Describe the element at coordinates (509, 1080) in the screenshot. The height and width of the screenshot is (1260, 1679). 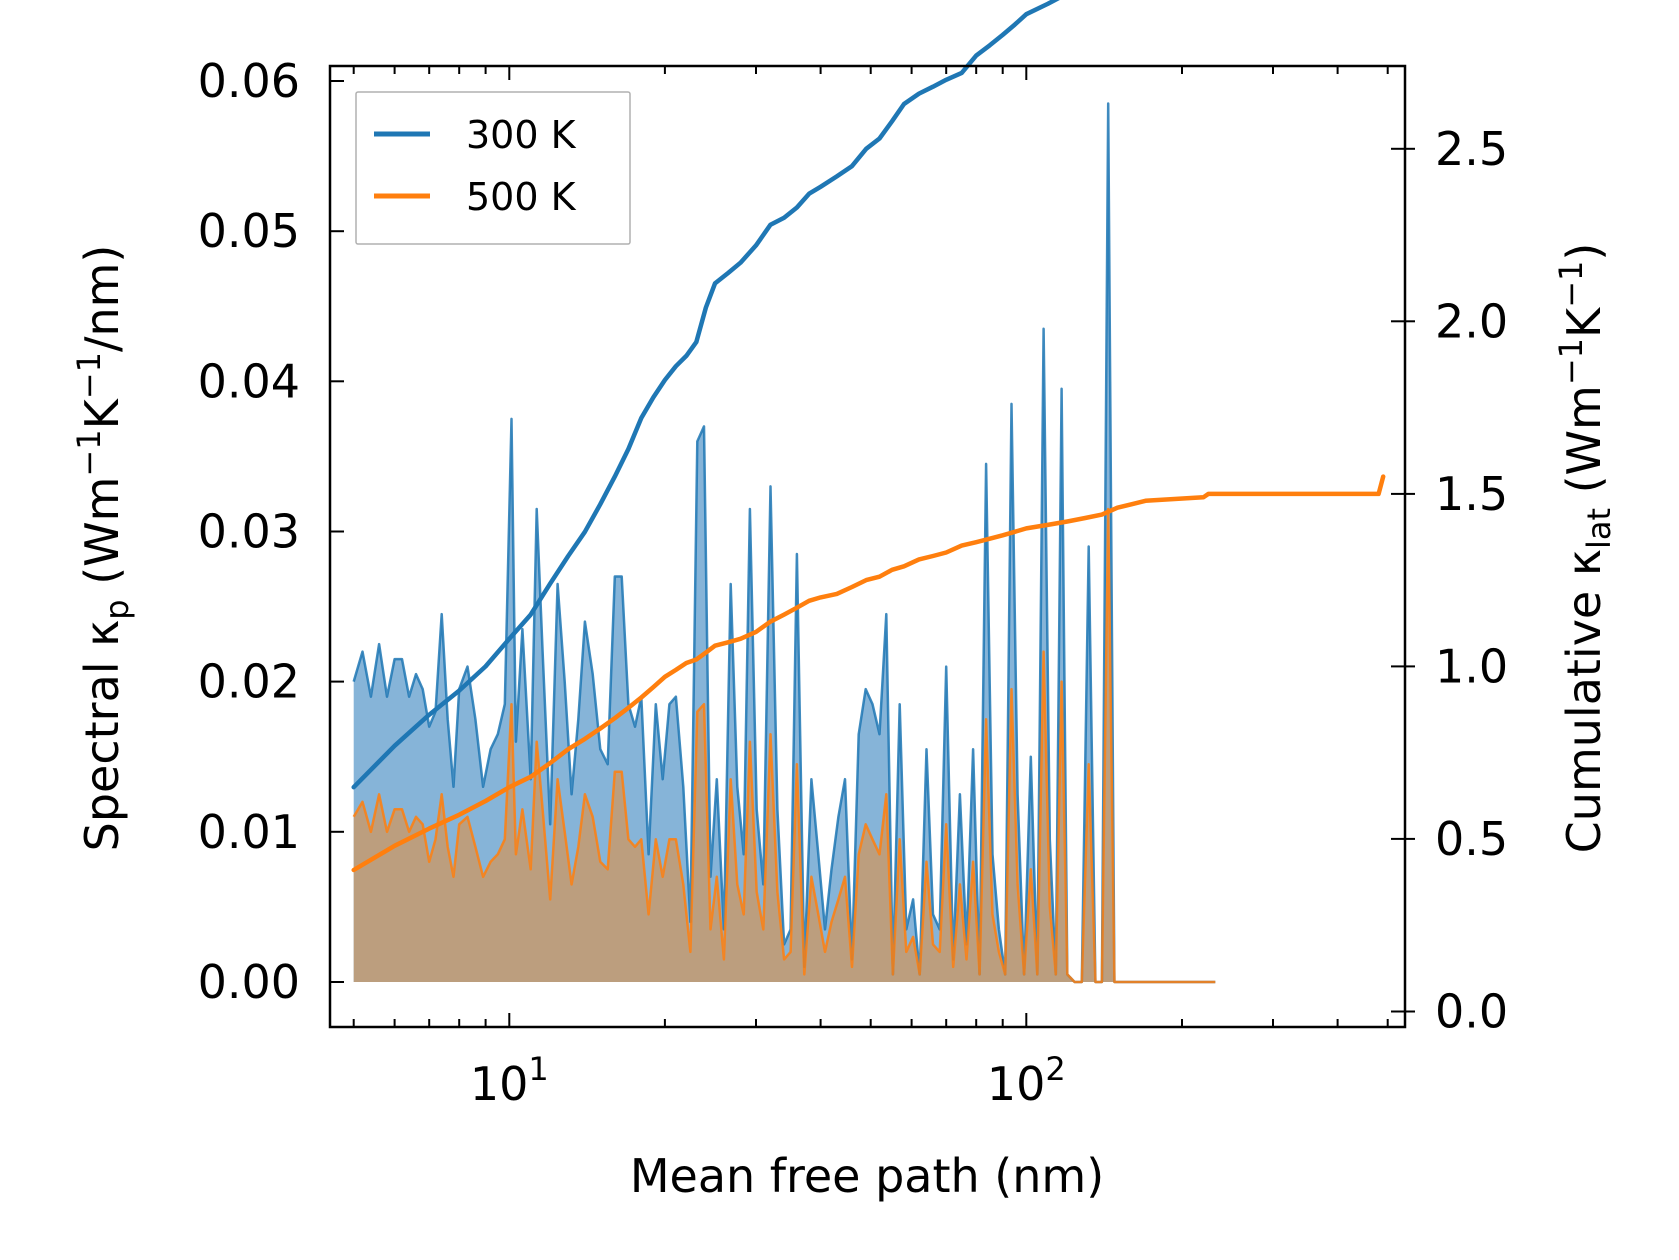
I see `x-tick-label: 10¹` at that location.